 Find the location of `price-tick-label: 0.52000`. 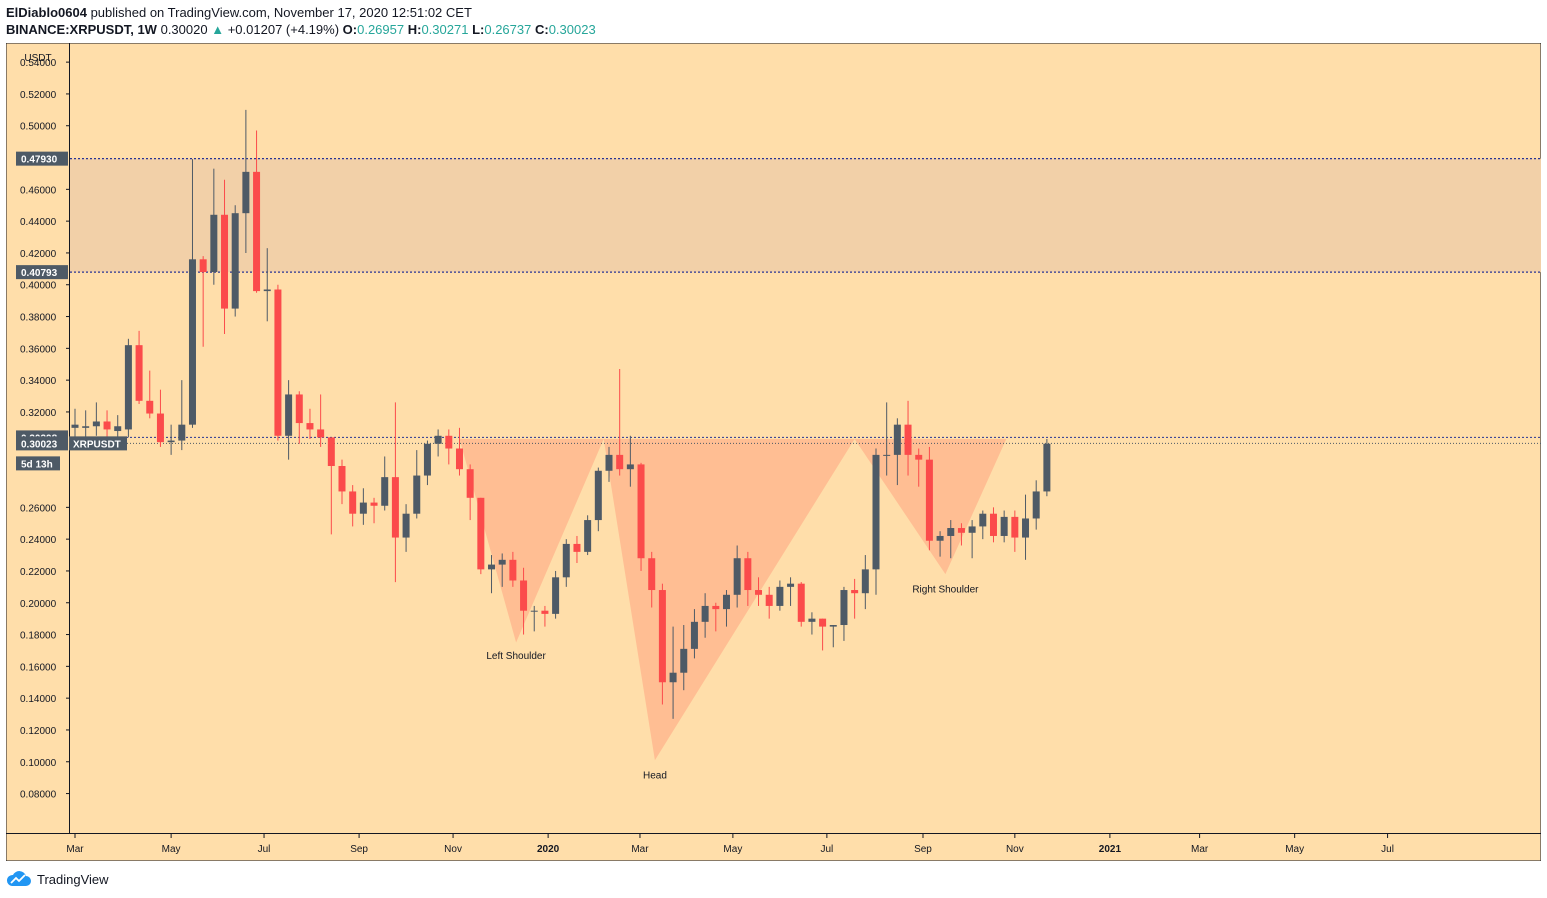

price-tick-label: 0.52000 is located at coordinates (38, 95).